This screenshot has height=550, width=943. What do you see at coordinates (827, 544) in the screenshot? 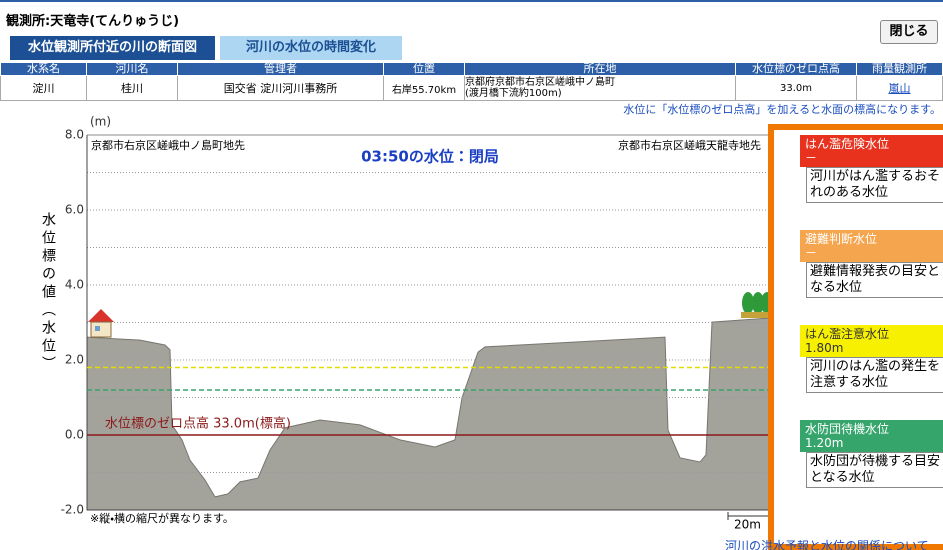
I see `footer-link: 河川の洪水予報と水位の関係について` at bounding box center [827, 544].